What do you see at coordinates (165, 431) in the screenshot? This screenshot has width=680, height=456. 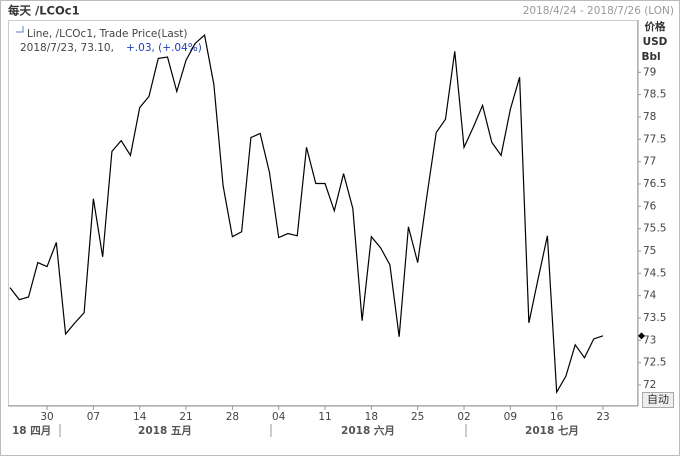 I see `month-label: 2018 五月` at bounding box center [165, 431].